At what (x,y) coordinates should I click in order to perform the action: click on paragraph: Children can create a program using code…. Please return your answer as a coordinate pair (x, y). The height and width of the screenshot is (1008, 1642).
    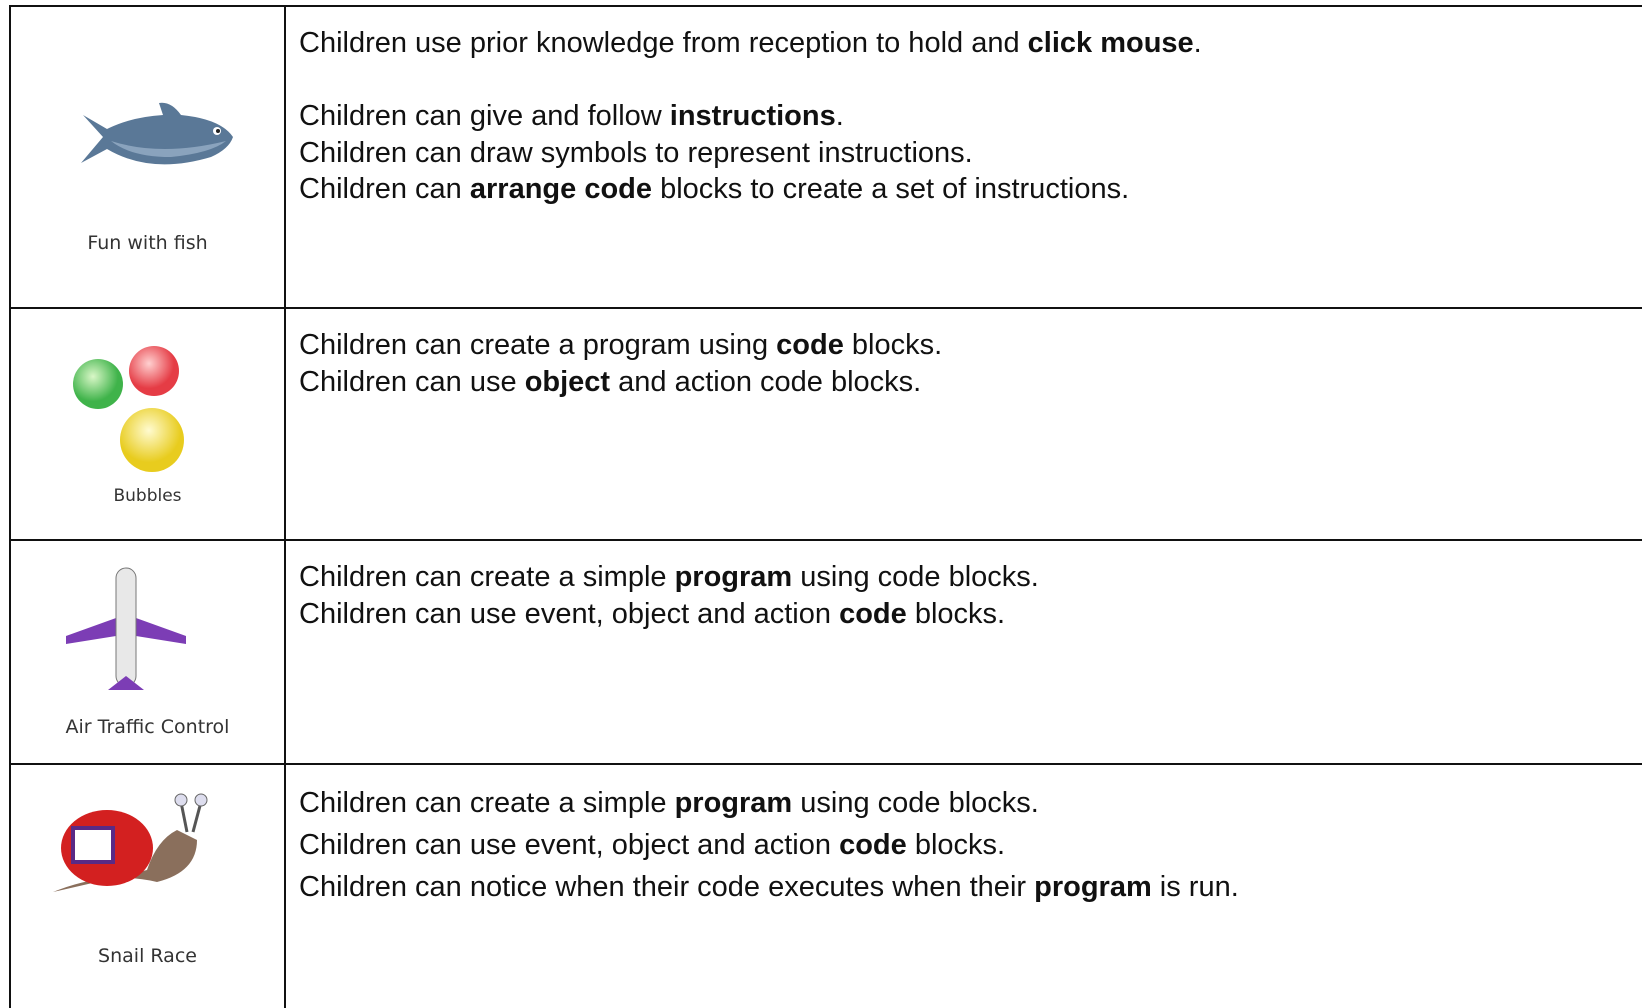
    Looking at the image, I should click on (620, 363).